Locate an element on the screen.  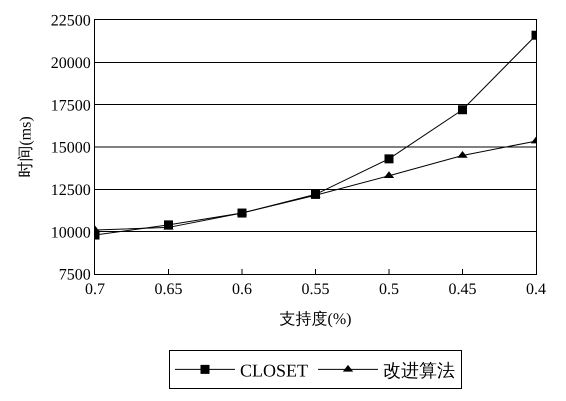
y-tick-label: 20000 is located at coordinates (70, 63).